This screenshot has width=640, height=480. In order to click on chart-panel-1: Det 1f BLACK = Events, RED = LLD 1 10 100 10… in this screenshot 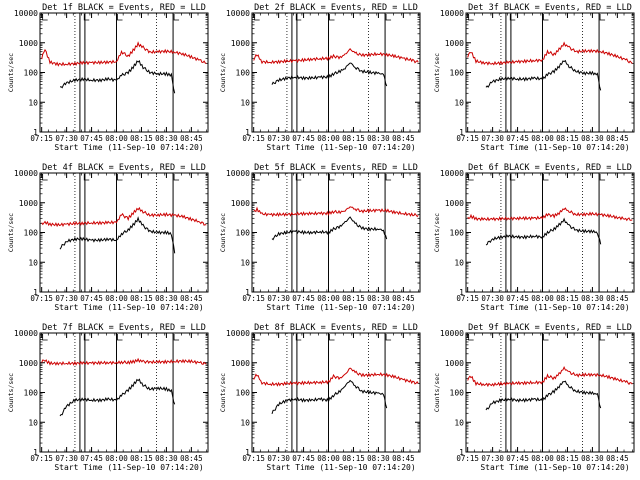, I will do `click(108, 77)`.